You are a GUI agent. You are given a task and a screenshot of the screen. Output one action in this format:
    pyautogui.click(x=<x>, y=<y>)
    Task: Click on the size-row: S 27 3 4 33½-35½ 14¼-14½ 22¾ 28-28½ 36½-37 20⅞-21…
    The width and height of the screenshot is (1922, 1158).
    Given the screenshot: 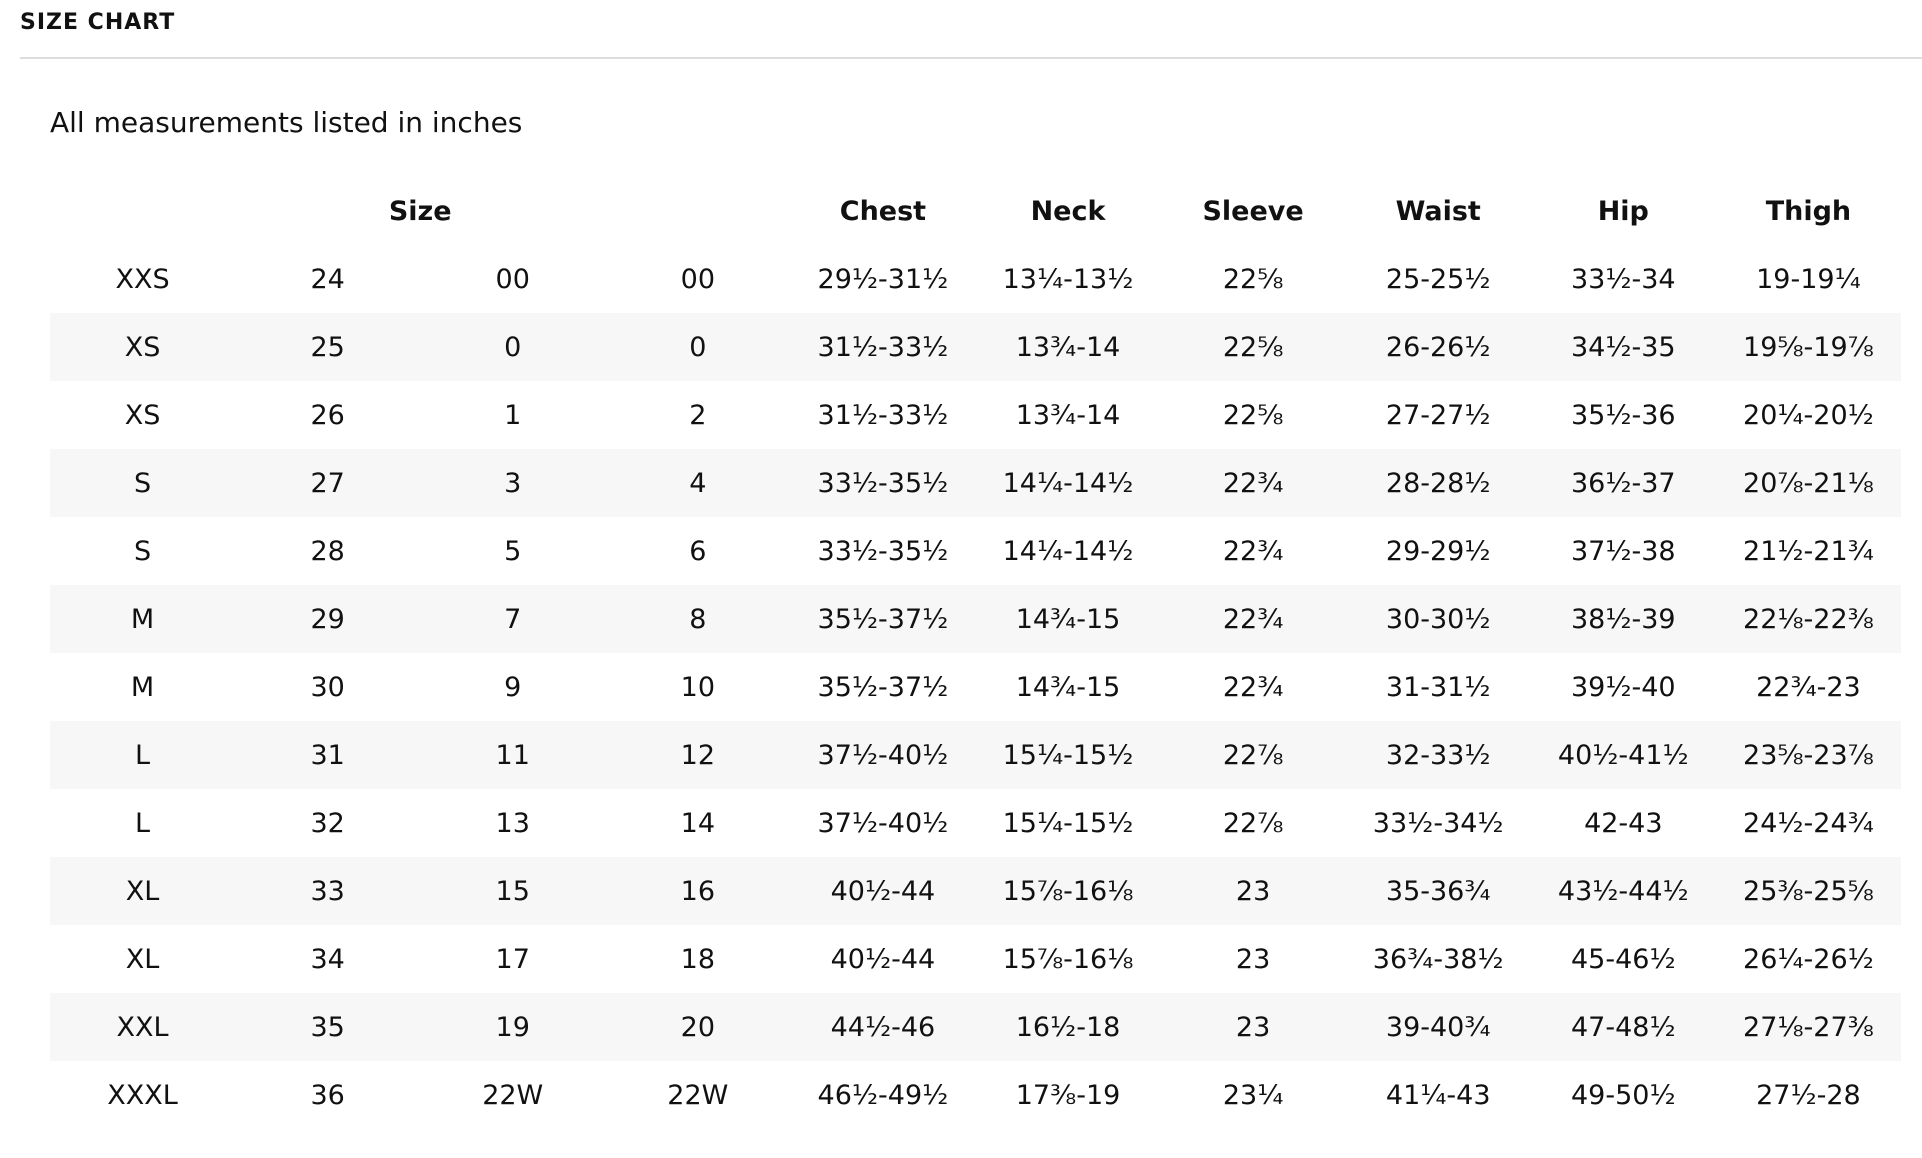 What is the action you would take?
    pyautogui.click(x=975, y=483)
    